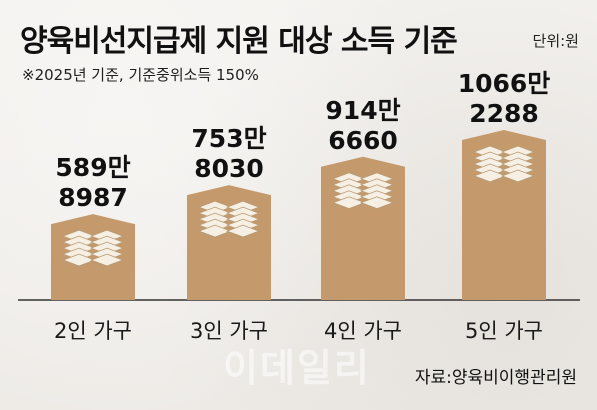  What do you see at coordinates (93, 331) in the screenshot?
I see `category-label: 2인 가구` at bounding box center [93, 331].